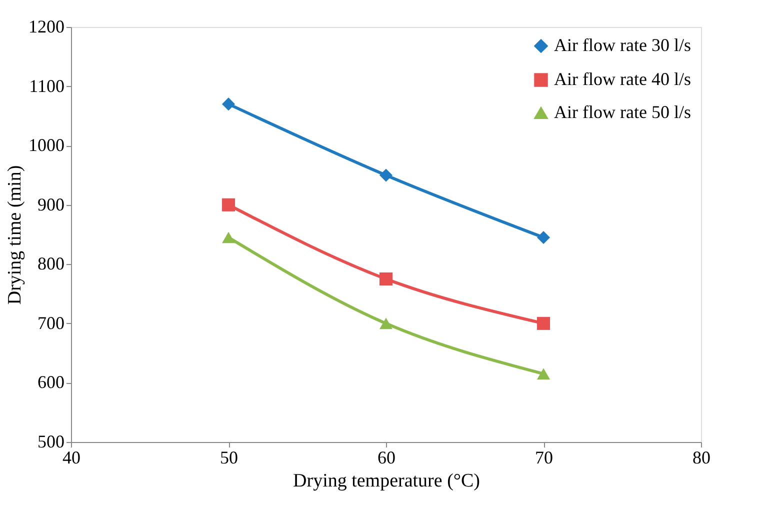 This screenshot has height=523, width=769. What do you see at coordinates (387, 458) in the screenshot?
I see `x-tick-label: 60` at bounding box center [387, 458].